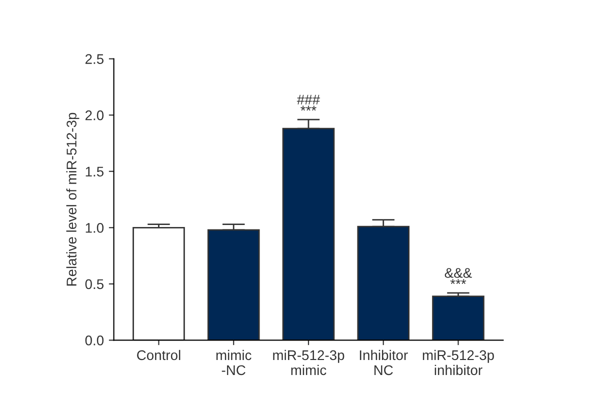 Image resolution: width=599 pixels, height=420 pixels. What do you see at coordinates (458, 276) in the screenshot?
I see `annotation: &&& ***` at bounding box center [458, 276].